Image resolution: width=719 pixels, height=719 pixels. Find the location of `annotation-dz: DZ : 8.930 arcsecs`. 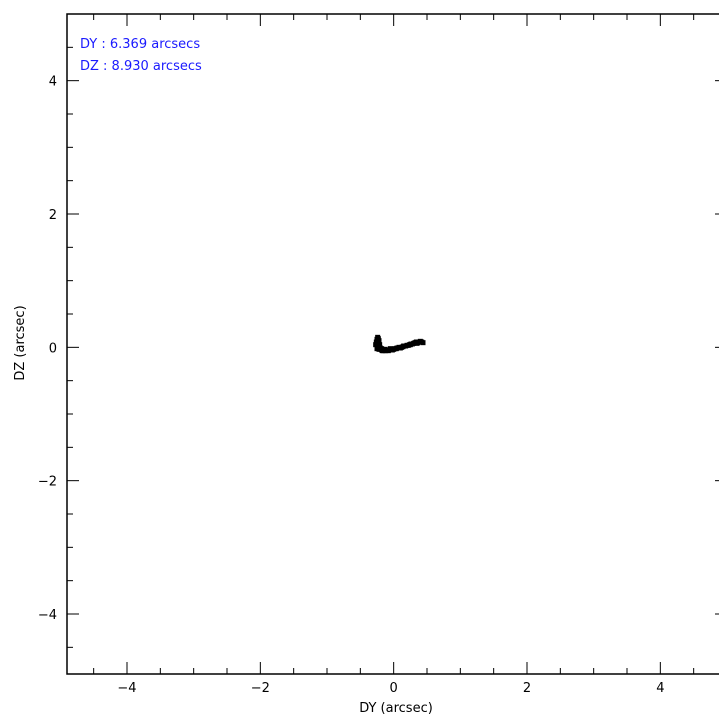

annotation-dz: DZ : 8.930 arcsecs is located at coordinates (141, 66).